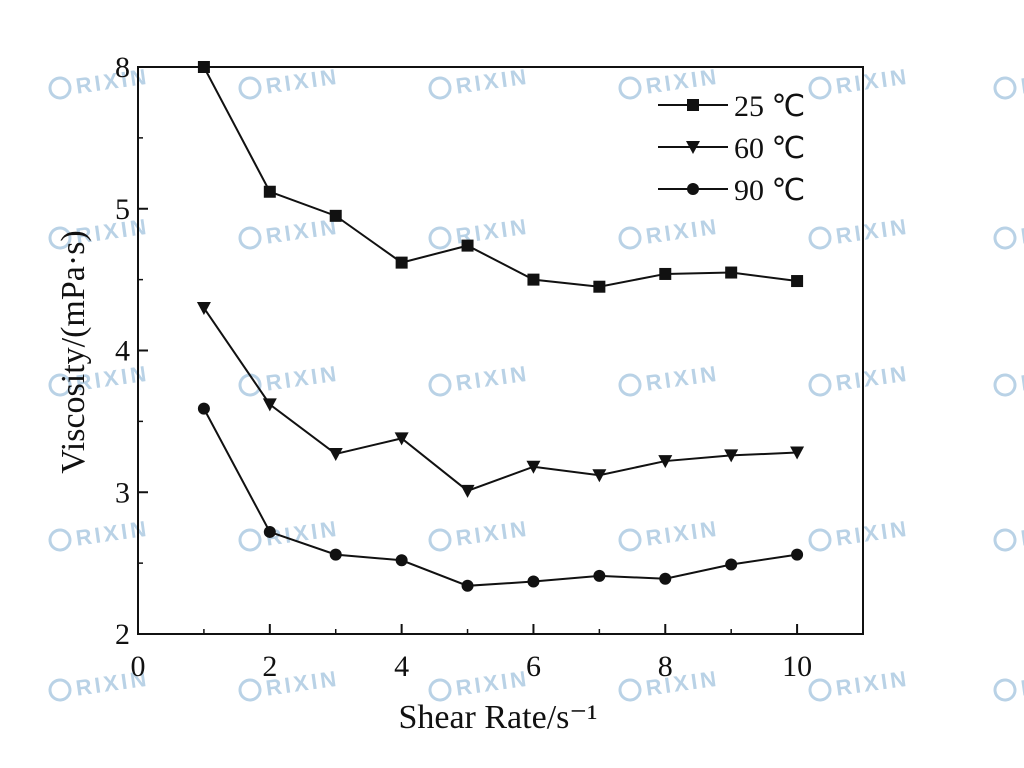  I want to click on legend-label: 90 ℃, so click(769, 190).